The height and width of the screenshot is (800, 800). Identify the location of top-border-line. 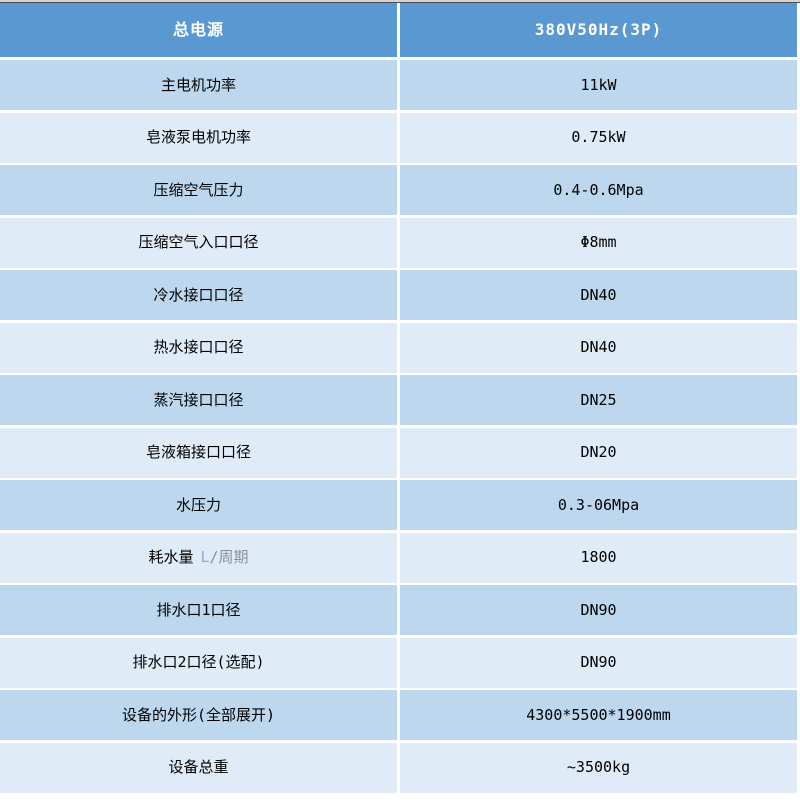
(400, 2).